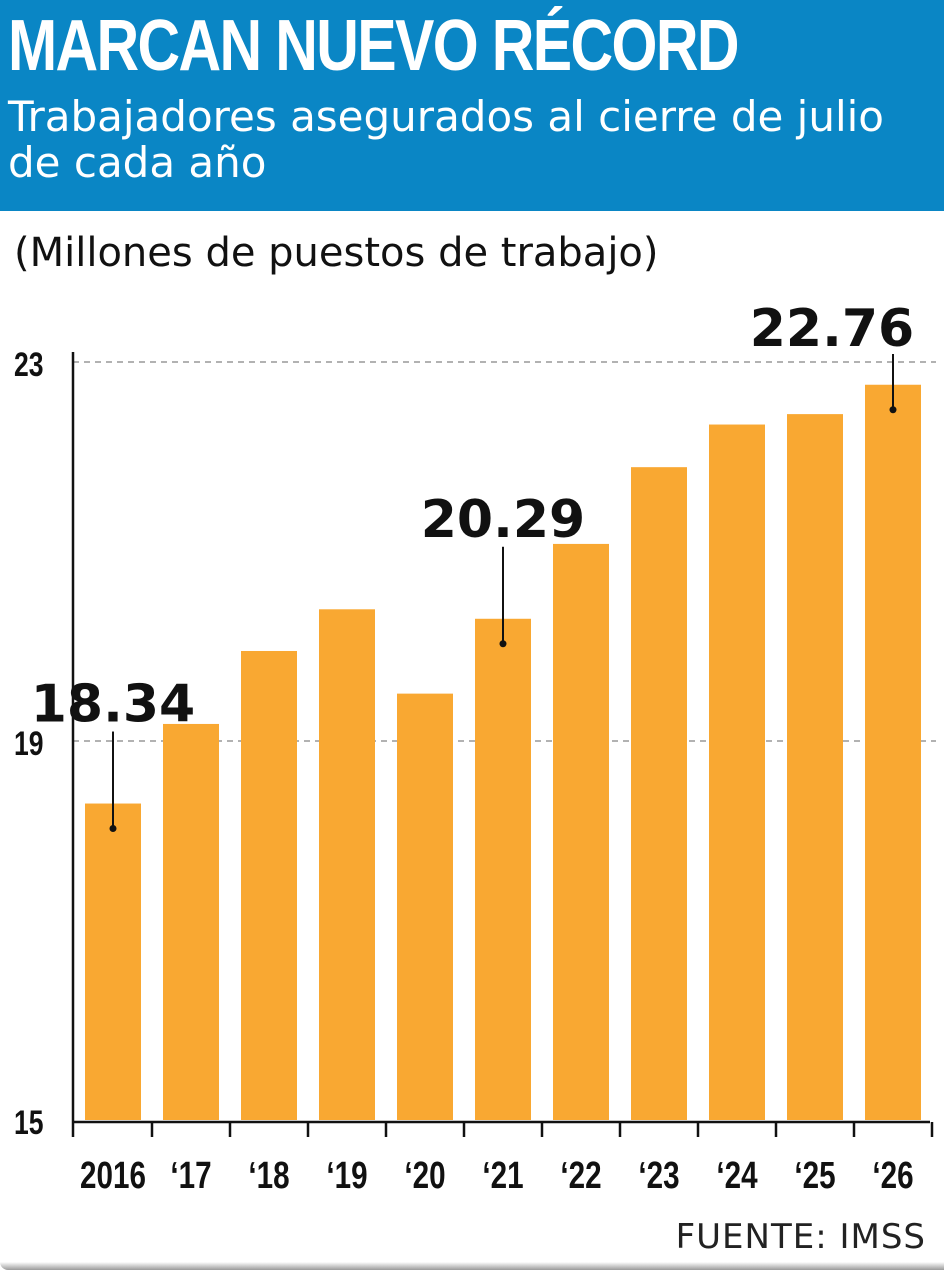  Describe the element at coordinates (503, 520) in the screenshot. I see `annotation-value-label: 20.29` at that location.